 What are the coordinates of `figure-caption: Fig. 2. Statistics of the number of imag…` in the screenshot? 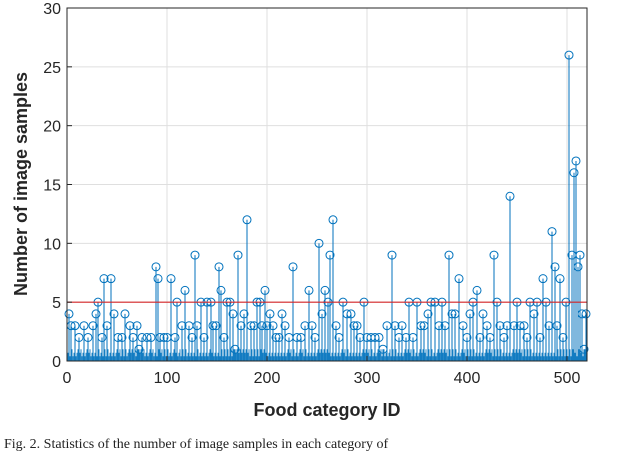 It's located at (196, 444).